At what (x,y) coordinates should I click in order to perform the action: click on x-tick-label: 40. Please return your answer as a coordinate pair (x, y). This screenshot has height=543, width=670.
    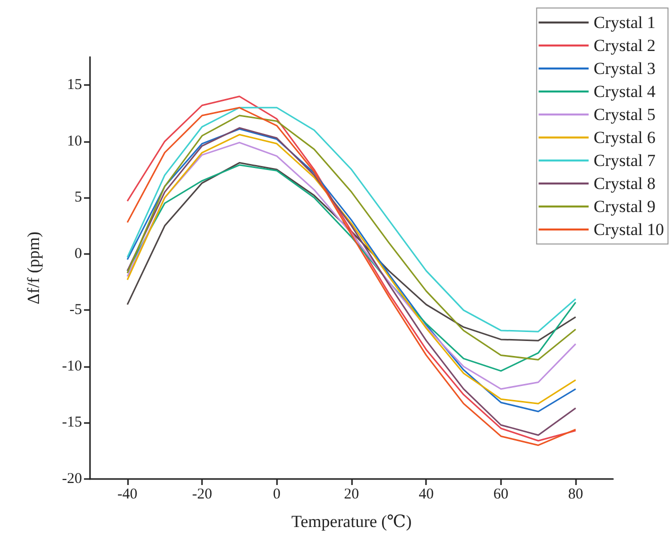
    Looking at the image, I should click on (426, 494).